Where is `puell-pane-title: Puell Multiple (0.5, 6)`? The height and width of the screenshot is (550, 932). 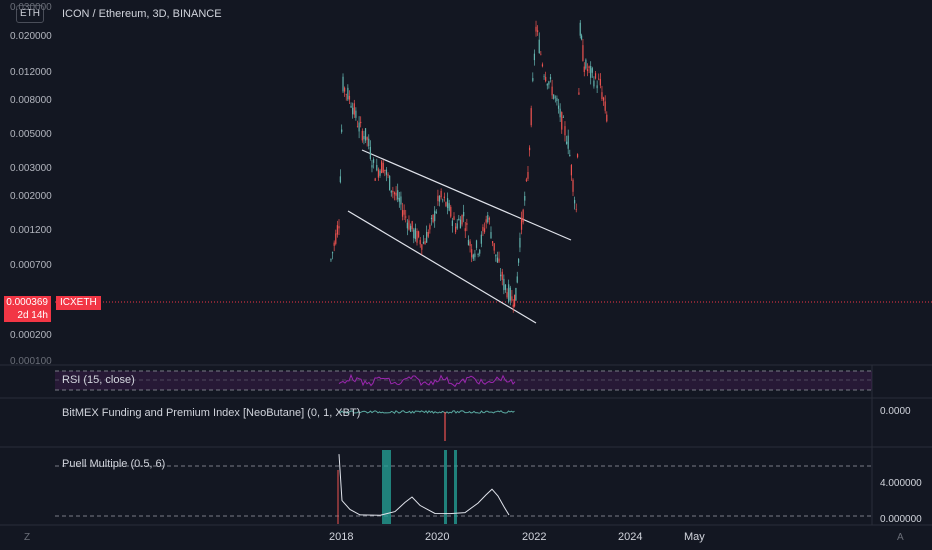
puell-pane-title: Puell Multiple (0.5, 6) is located at coordinates (114, 464).